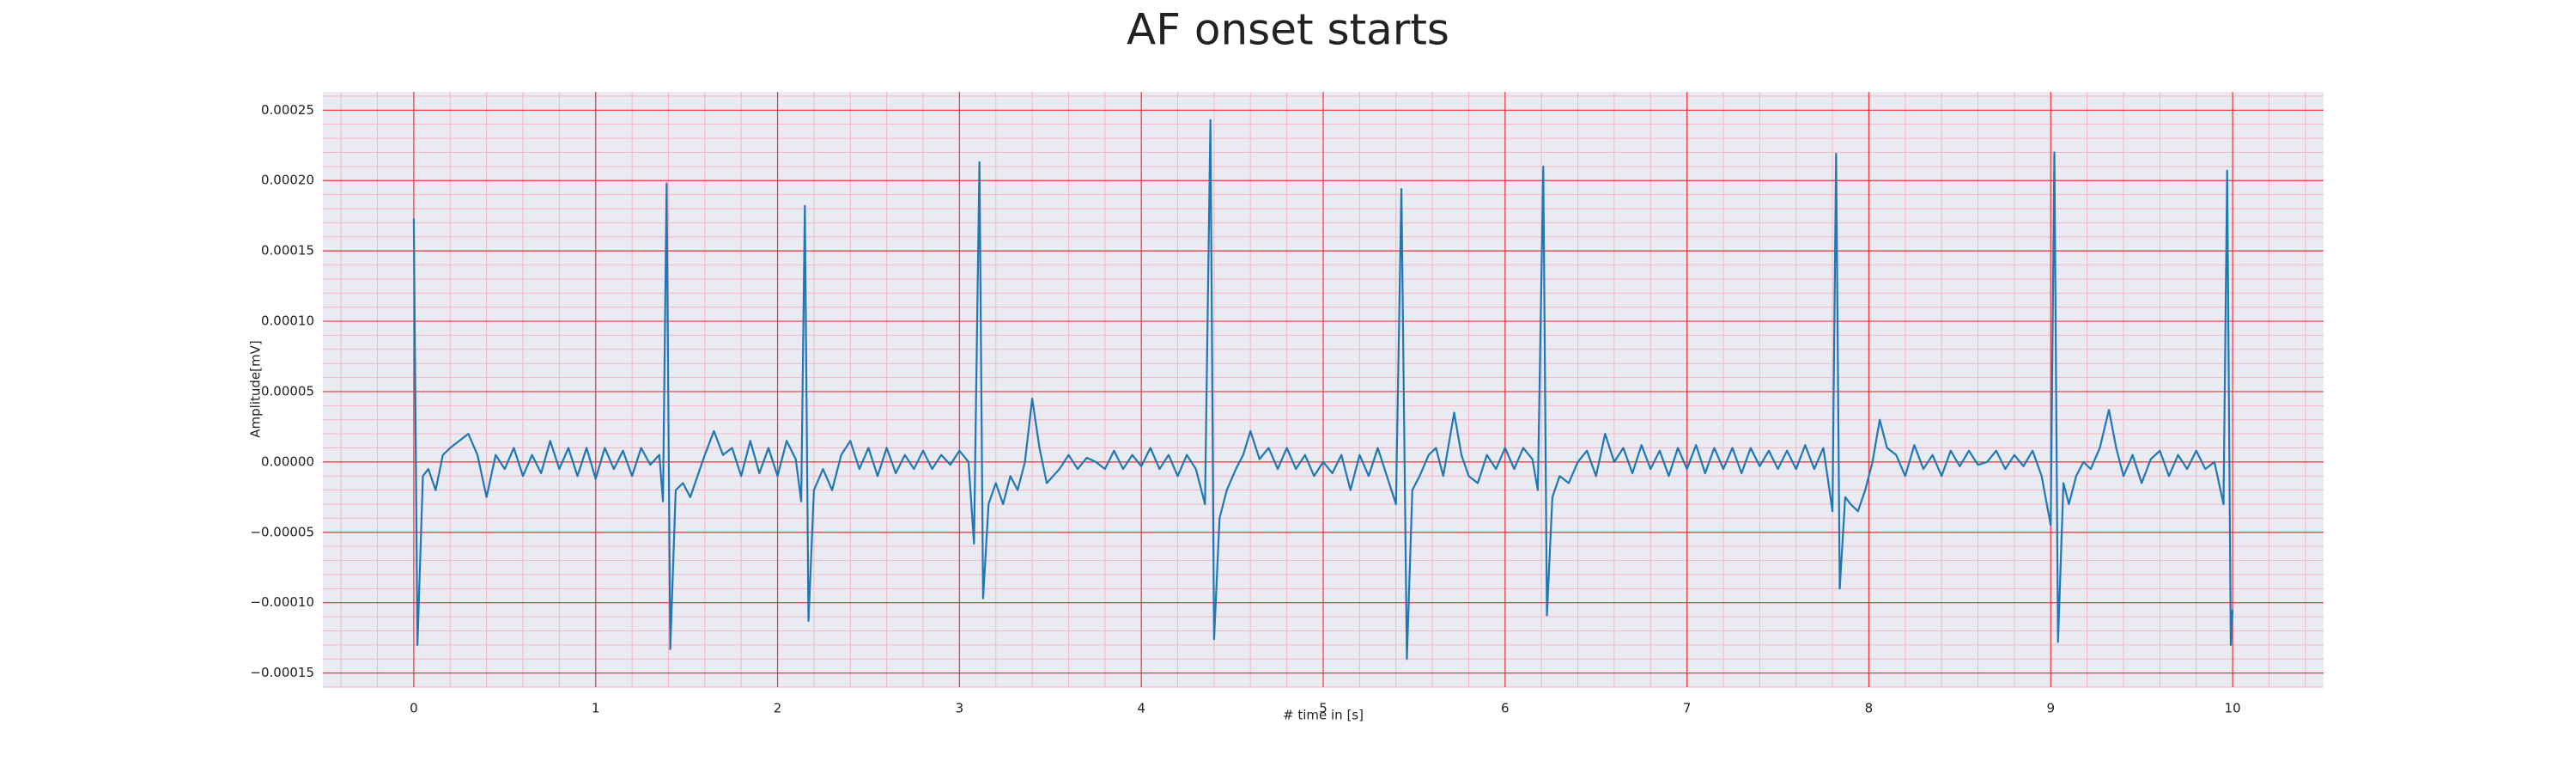  I want to click on x-tick-label: 4, so click(1141, 708).